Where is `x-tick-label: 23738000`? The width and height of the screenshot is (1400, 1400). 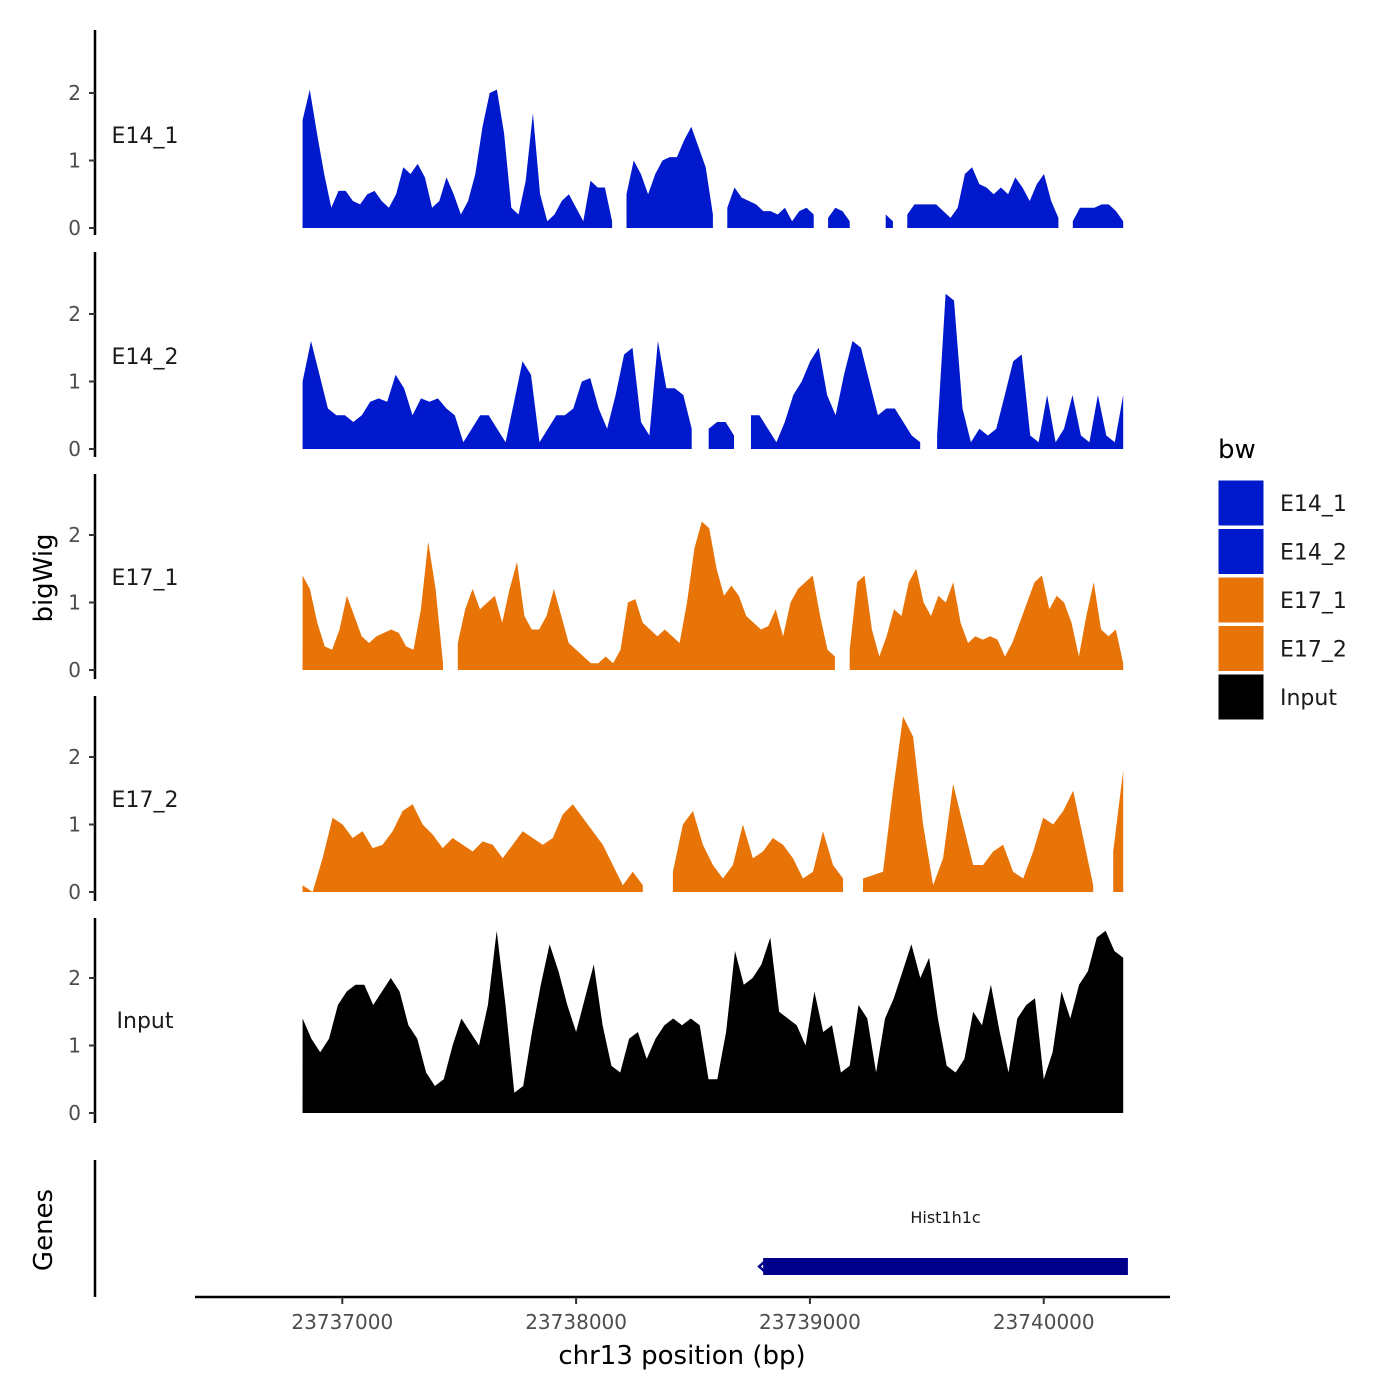 x-tick-label: 23738000 is located at coordinates (576, 1322).